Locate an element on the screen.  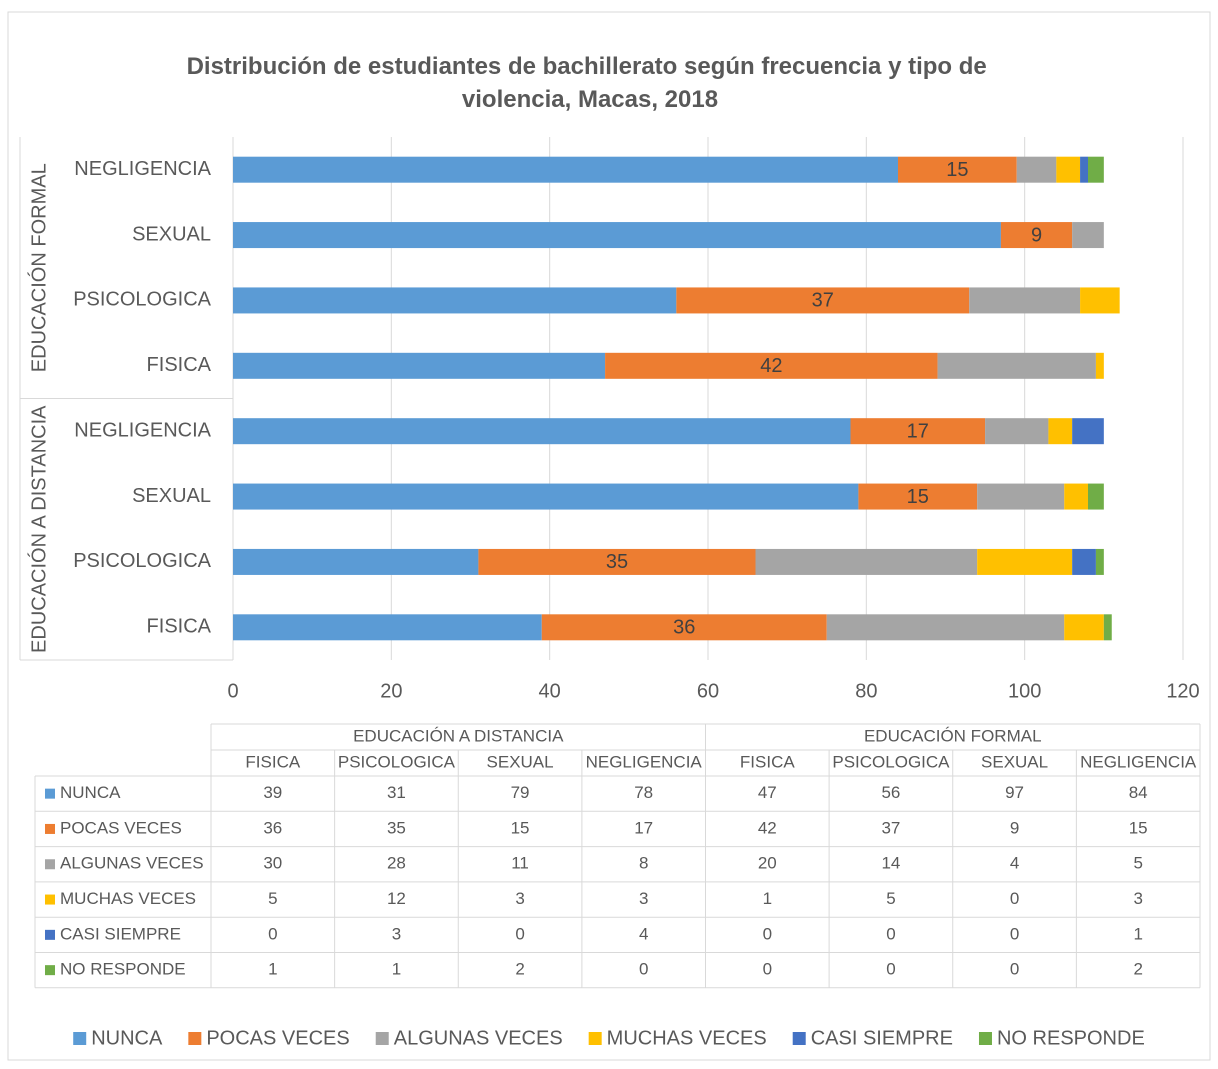
table-cell: 15 is located at coordinates (1138, 827).